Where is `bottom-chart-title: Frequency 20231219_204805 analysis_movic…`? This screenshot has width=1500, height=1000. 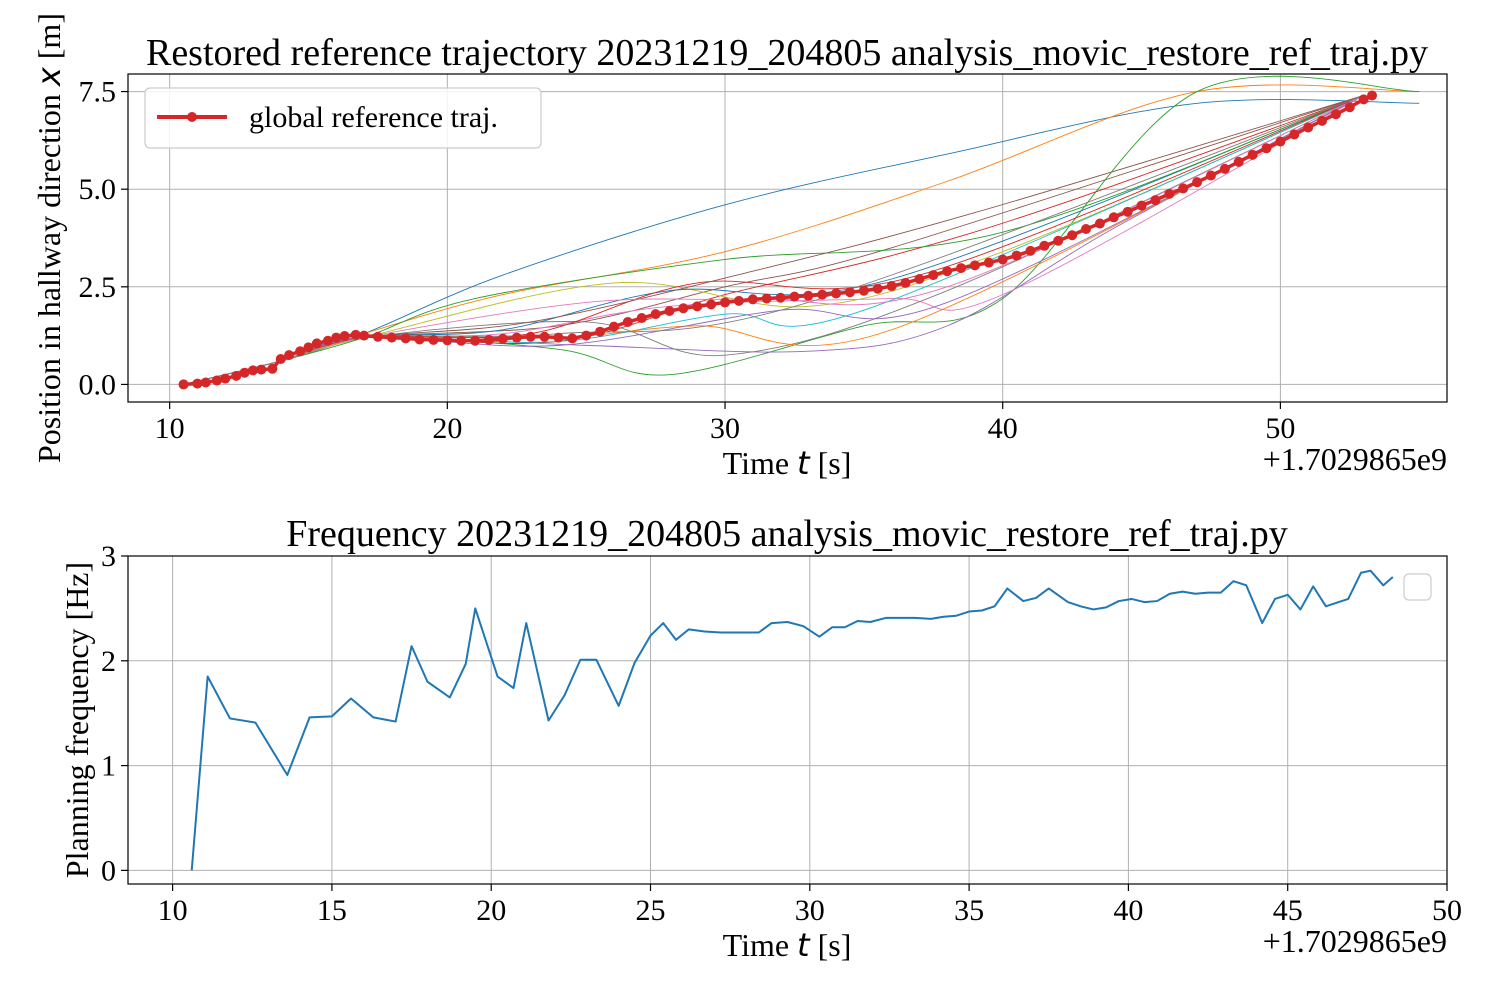
bottom-chart-title: Frequency 20231219_204805 analysis_movic… is located at coordinates (787, 534).